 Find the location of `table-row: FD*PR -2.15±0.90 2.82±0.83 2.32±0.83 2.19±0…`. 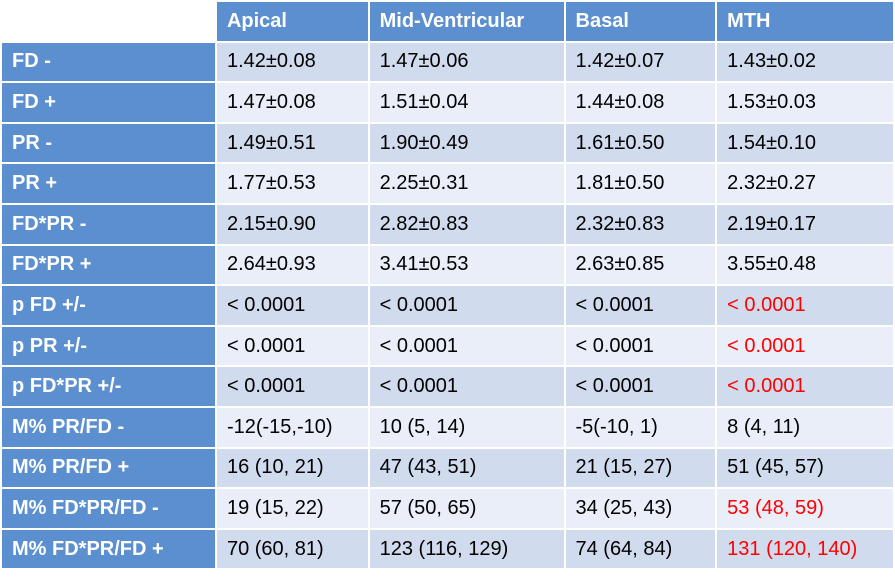

table-row: FD*PR -2.15±0.90 2.82±0.83 2.32±0.83 2.19±0… is located at coordinates (447, 224).